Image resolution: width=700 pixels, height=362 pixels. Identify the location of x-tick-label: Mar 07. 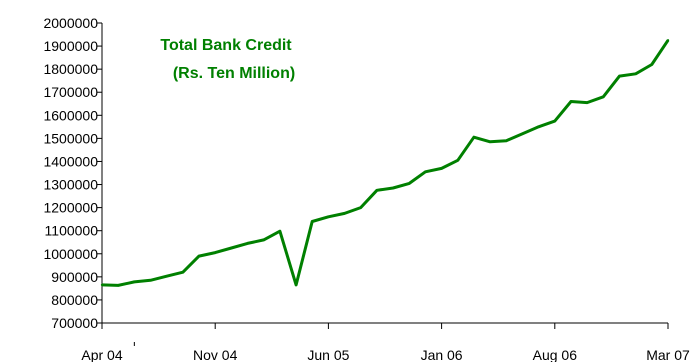
(668, 354).